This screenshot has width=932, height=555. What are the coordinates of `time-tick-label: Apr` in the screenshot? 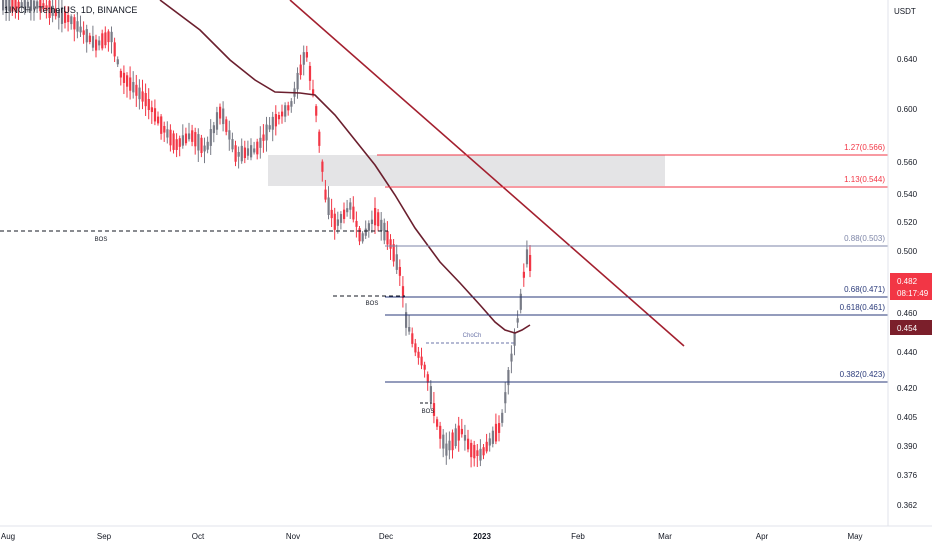 It's located at (762, 536).